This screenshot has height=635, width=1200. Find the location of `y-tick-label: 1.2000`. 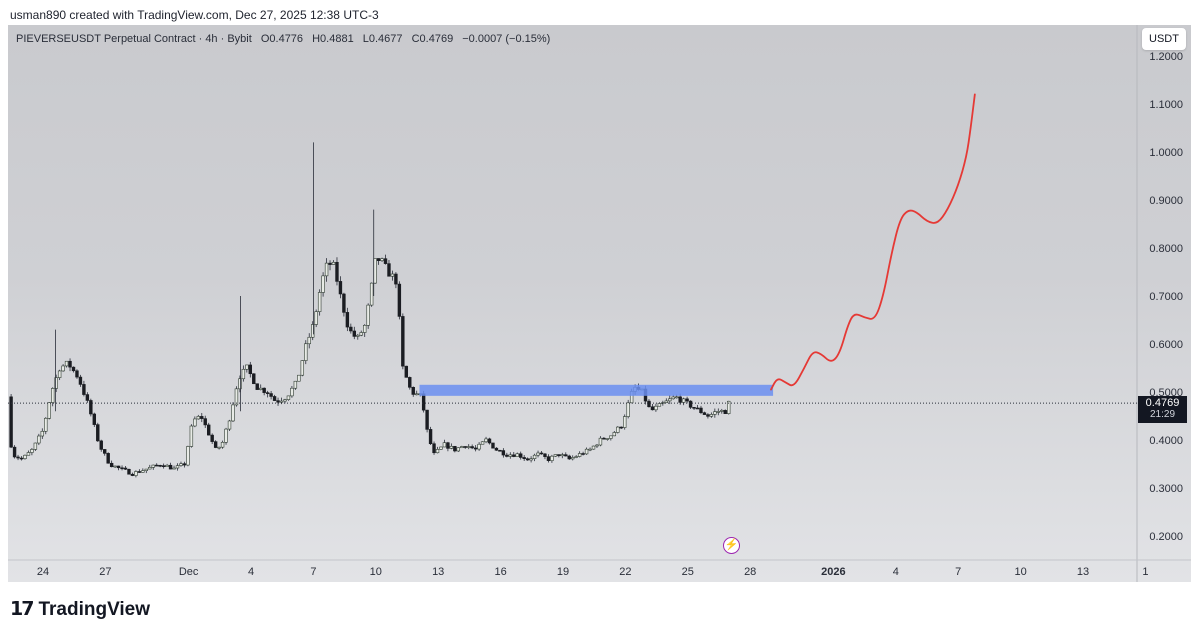

y-tick-label: 1.2000 is located at coordinates (1166, 57).